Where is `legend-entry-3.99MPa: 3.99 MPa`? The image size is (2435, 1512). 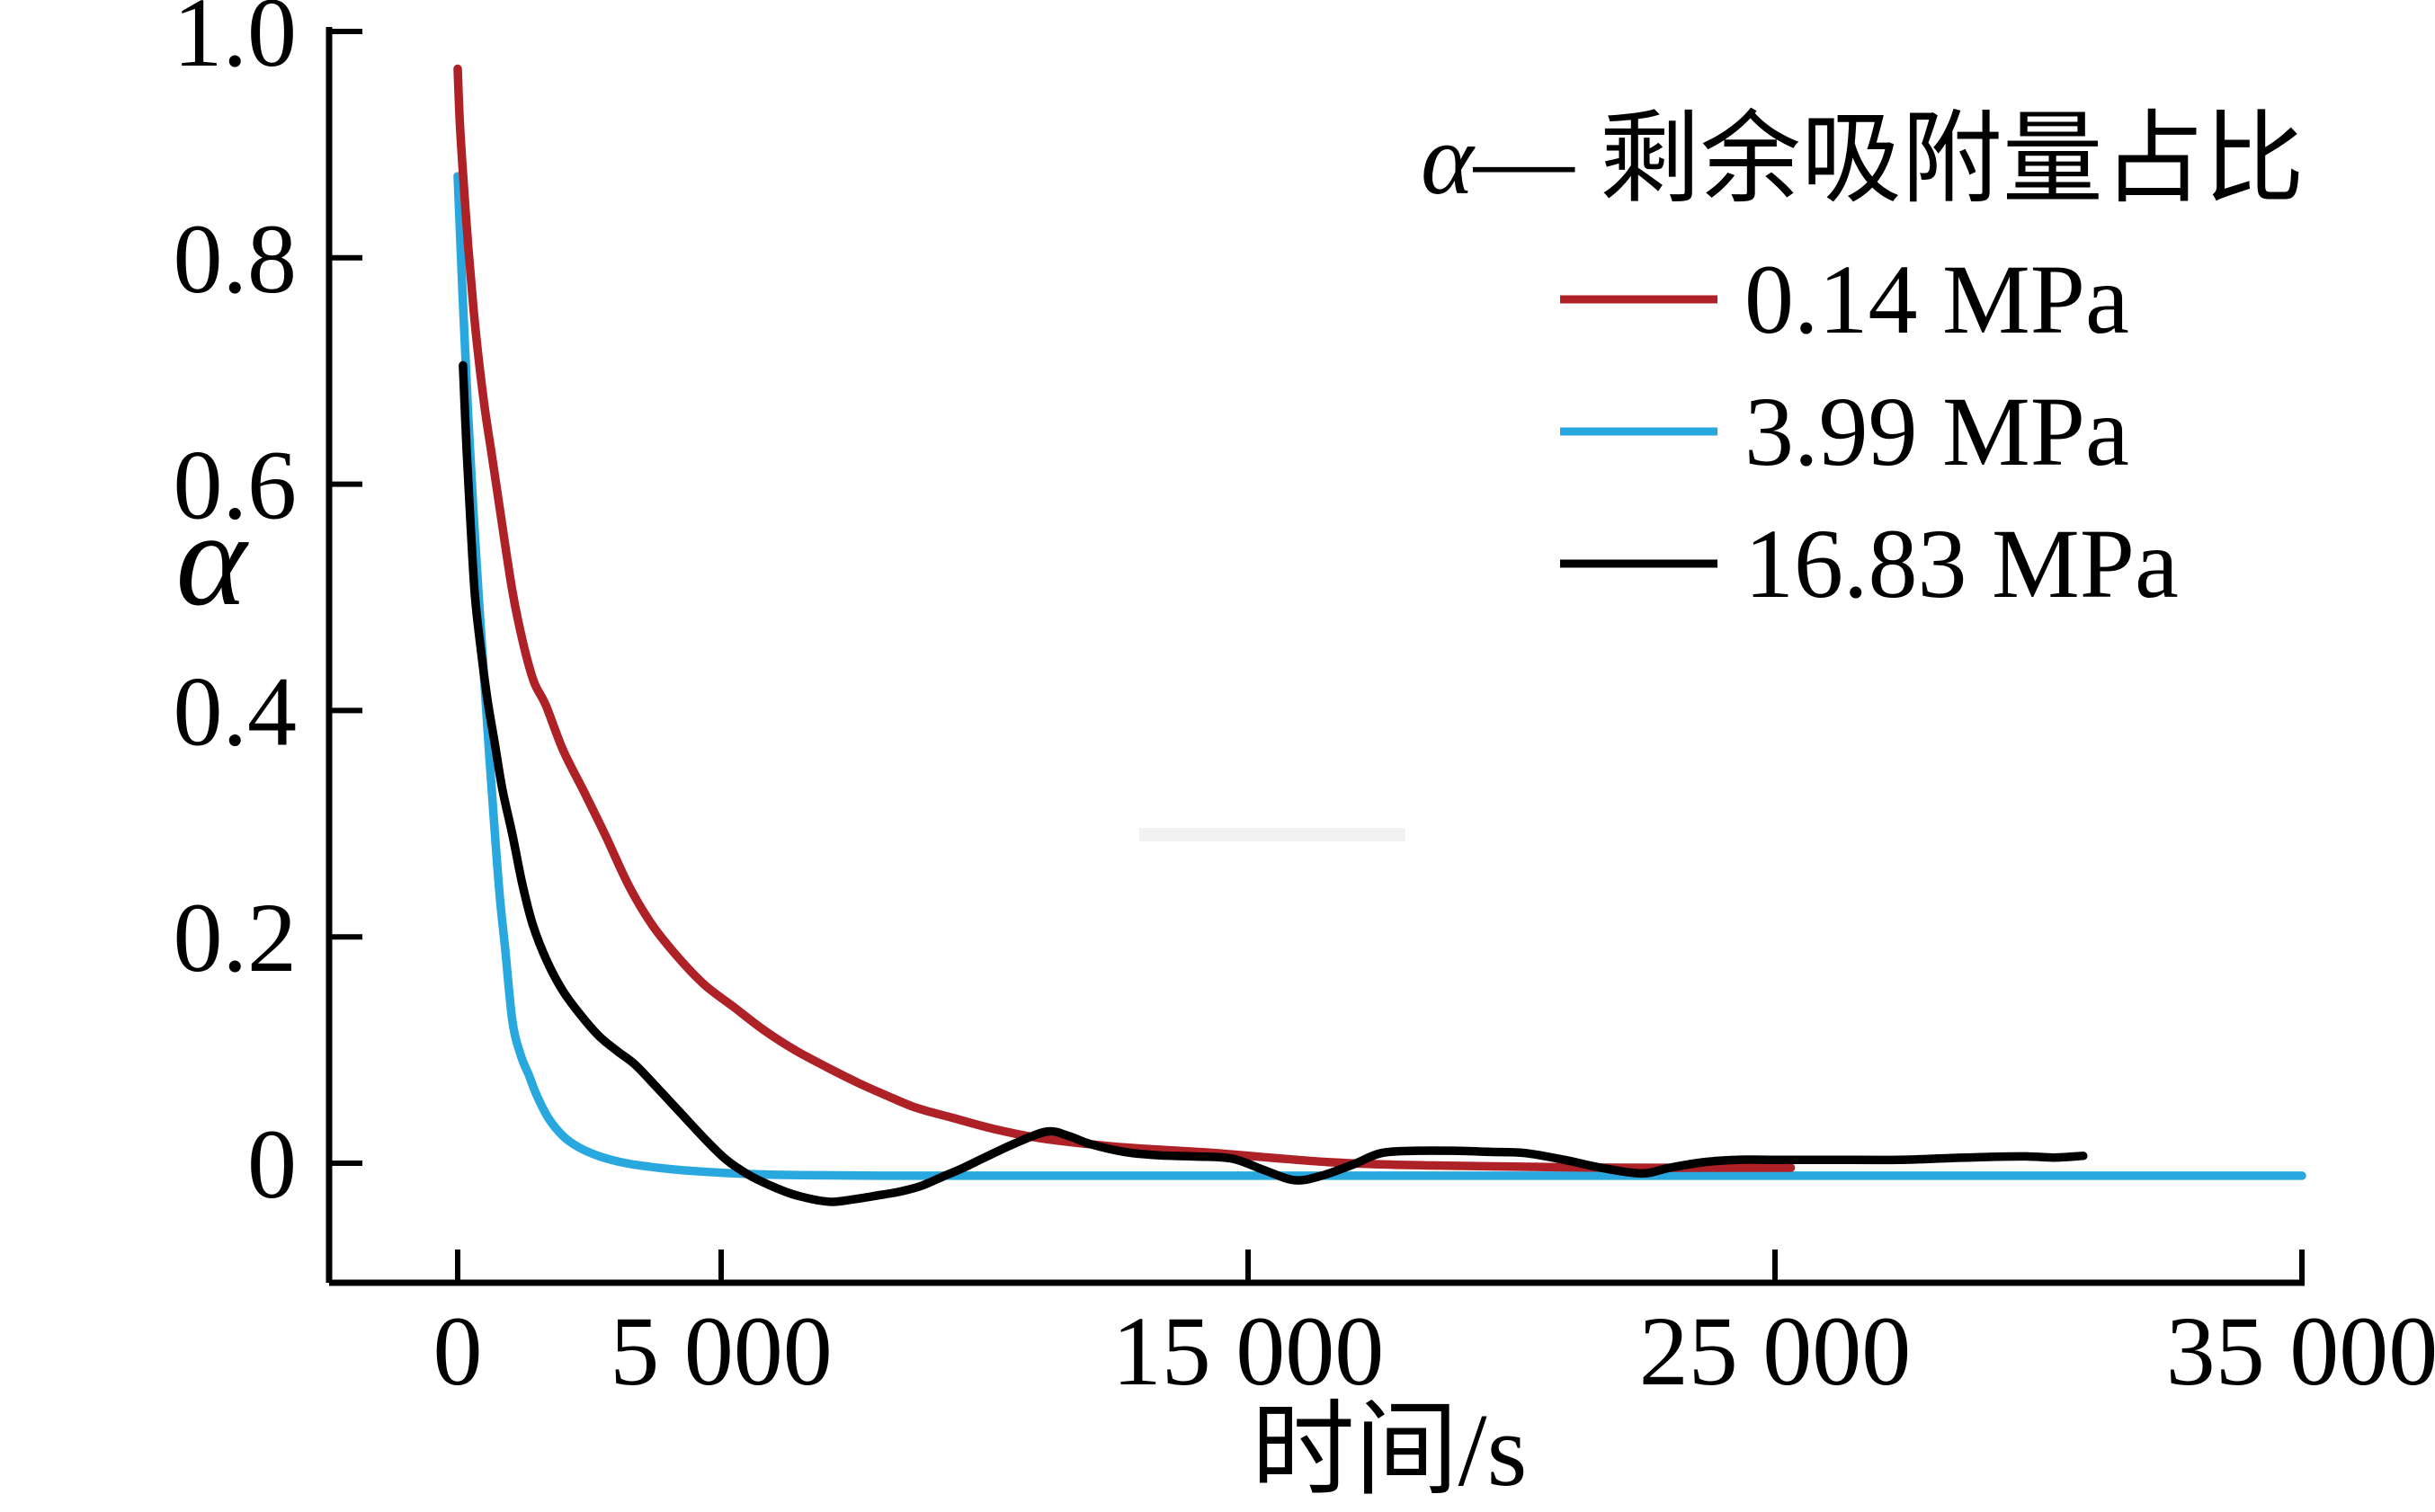 legend-entry-3.99MPa: 3.99 MPa is located at coordinates (1844, 431).